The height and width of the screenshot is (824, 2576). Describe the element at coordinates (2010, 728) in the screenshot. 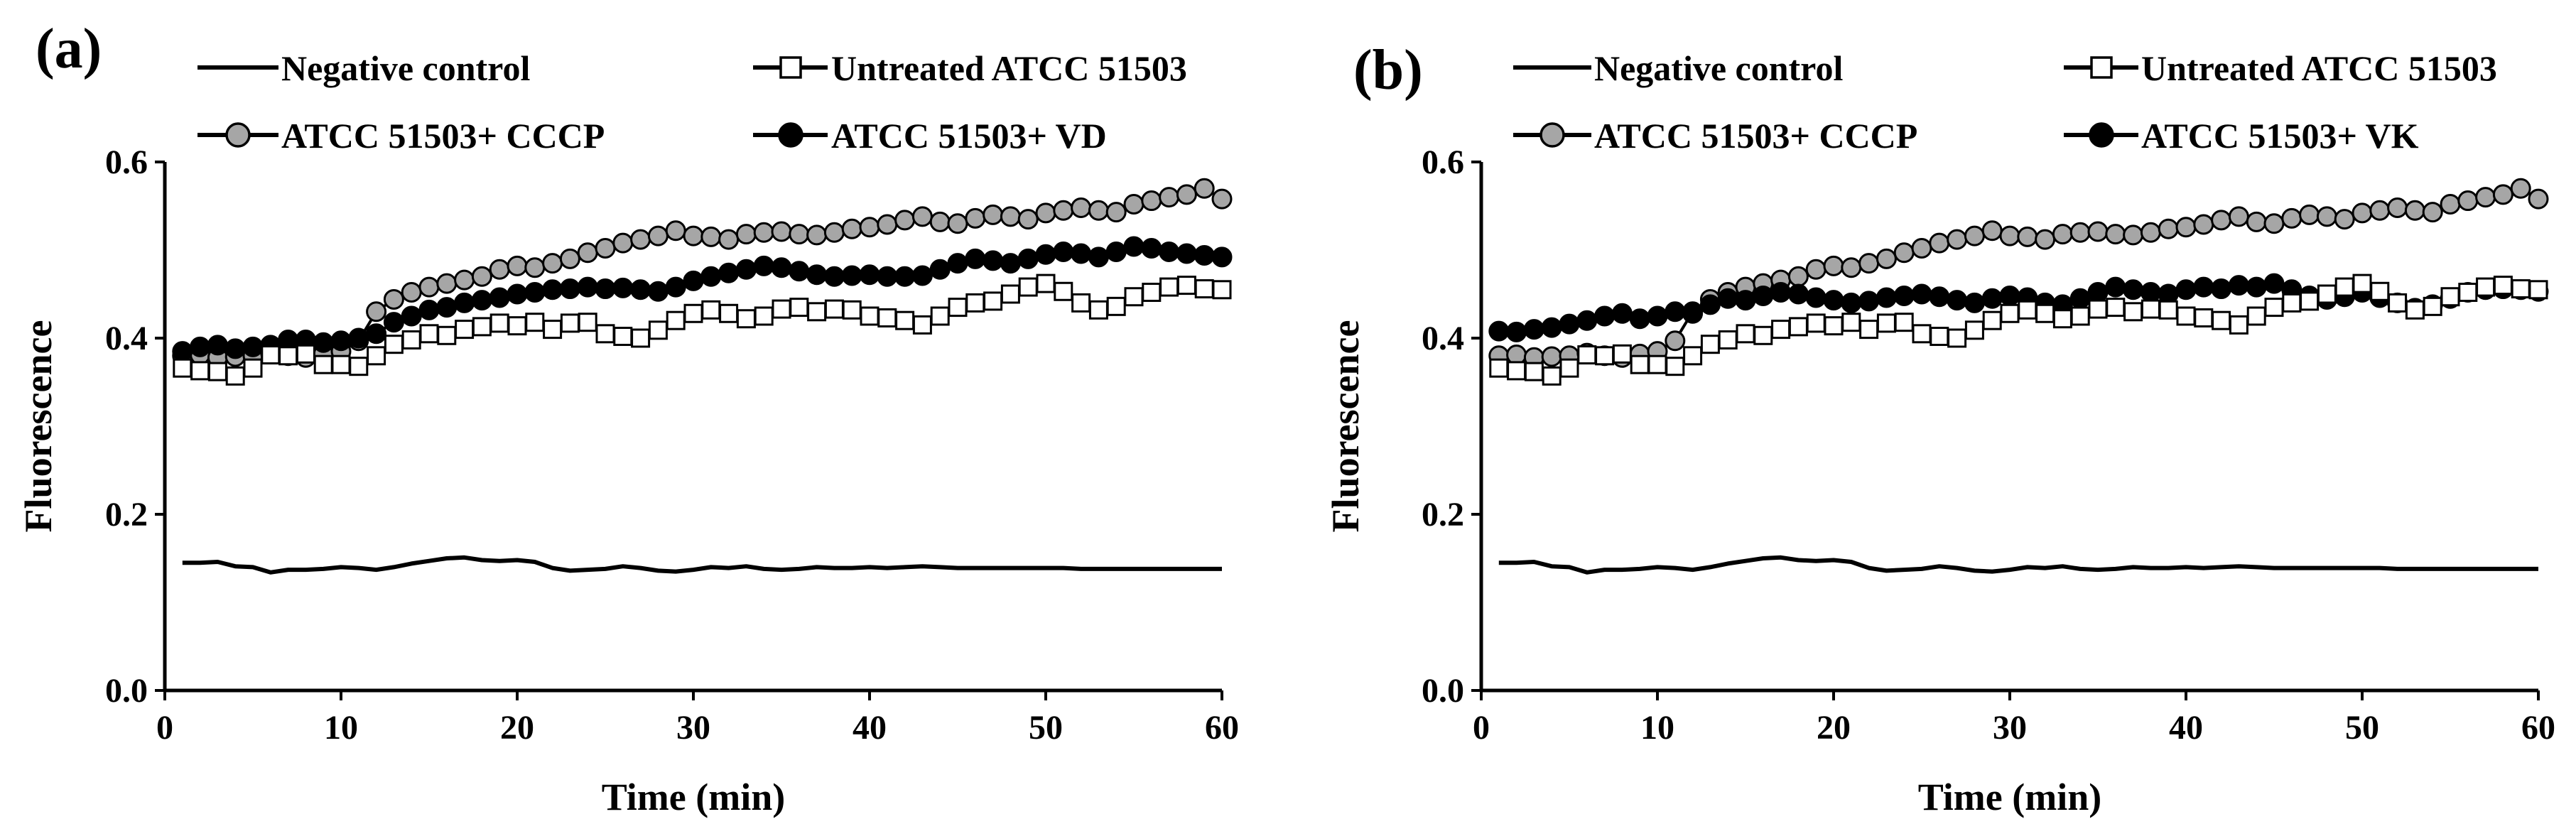

I see `panel-b-x-tick-label: 30` at that location.